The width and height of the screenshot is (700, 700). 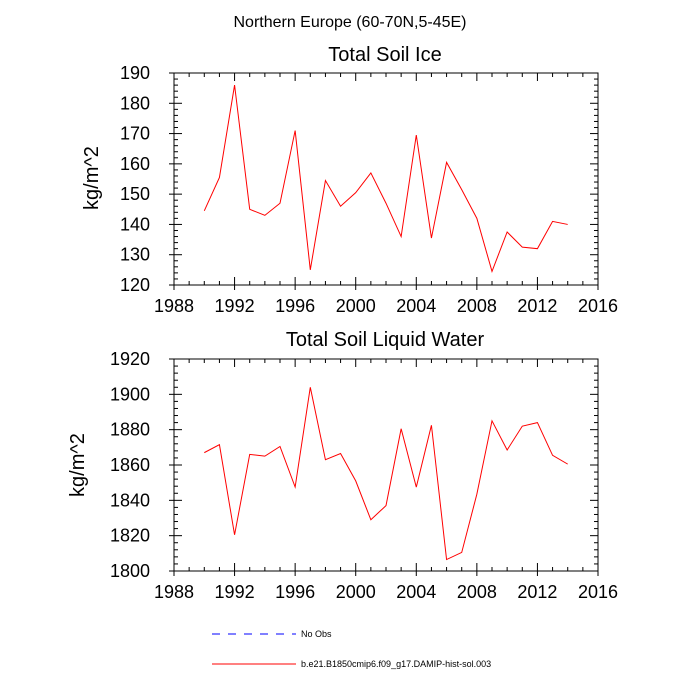 I want to click on y-tick-label: 130, so click(x=135, y=255).